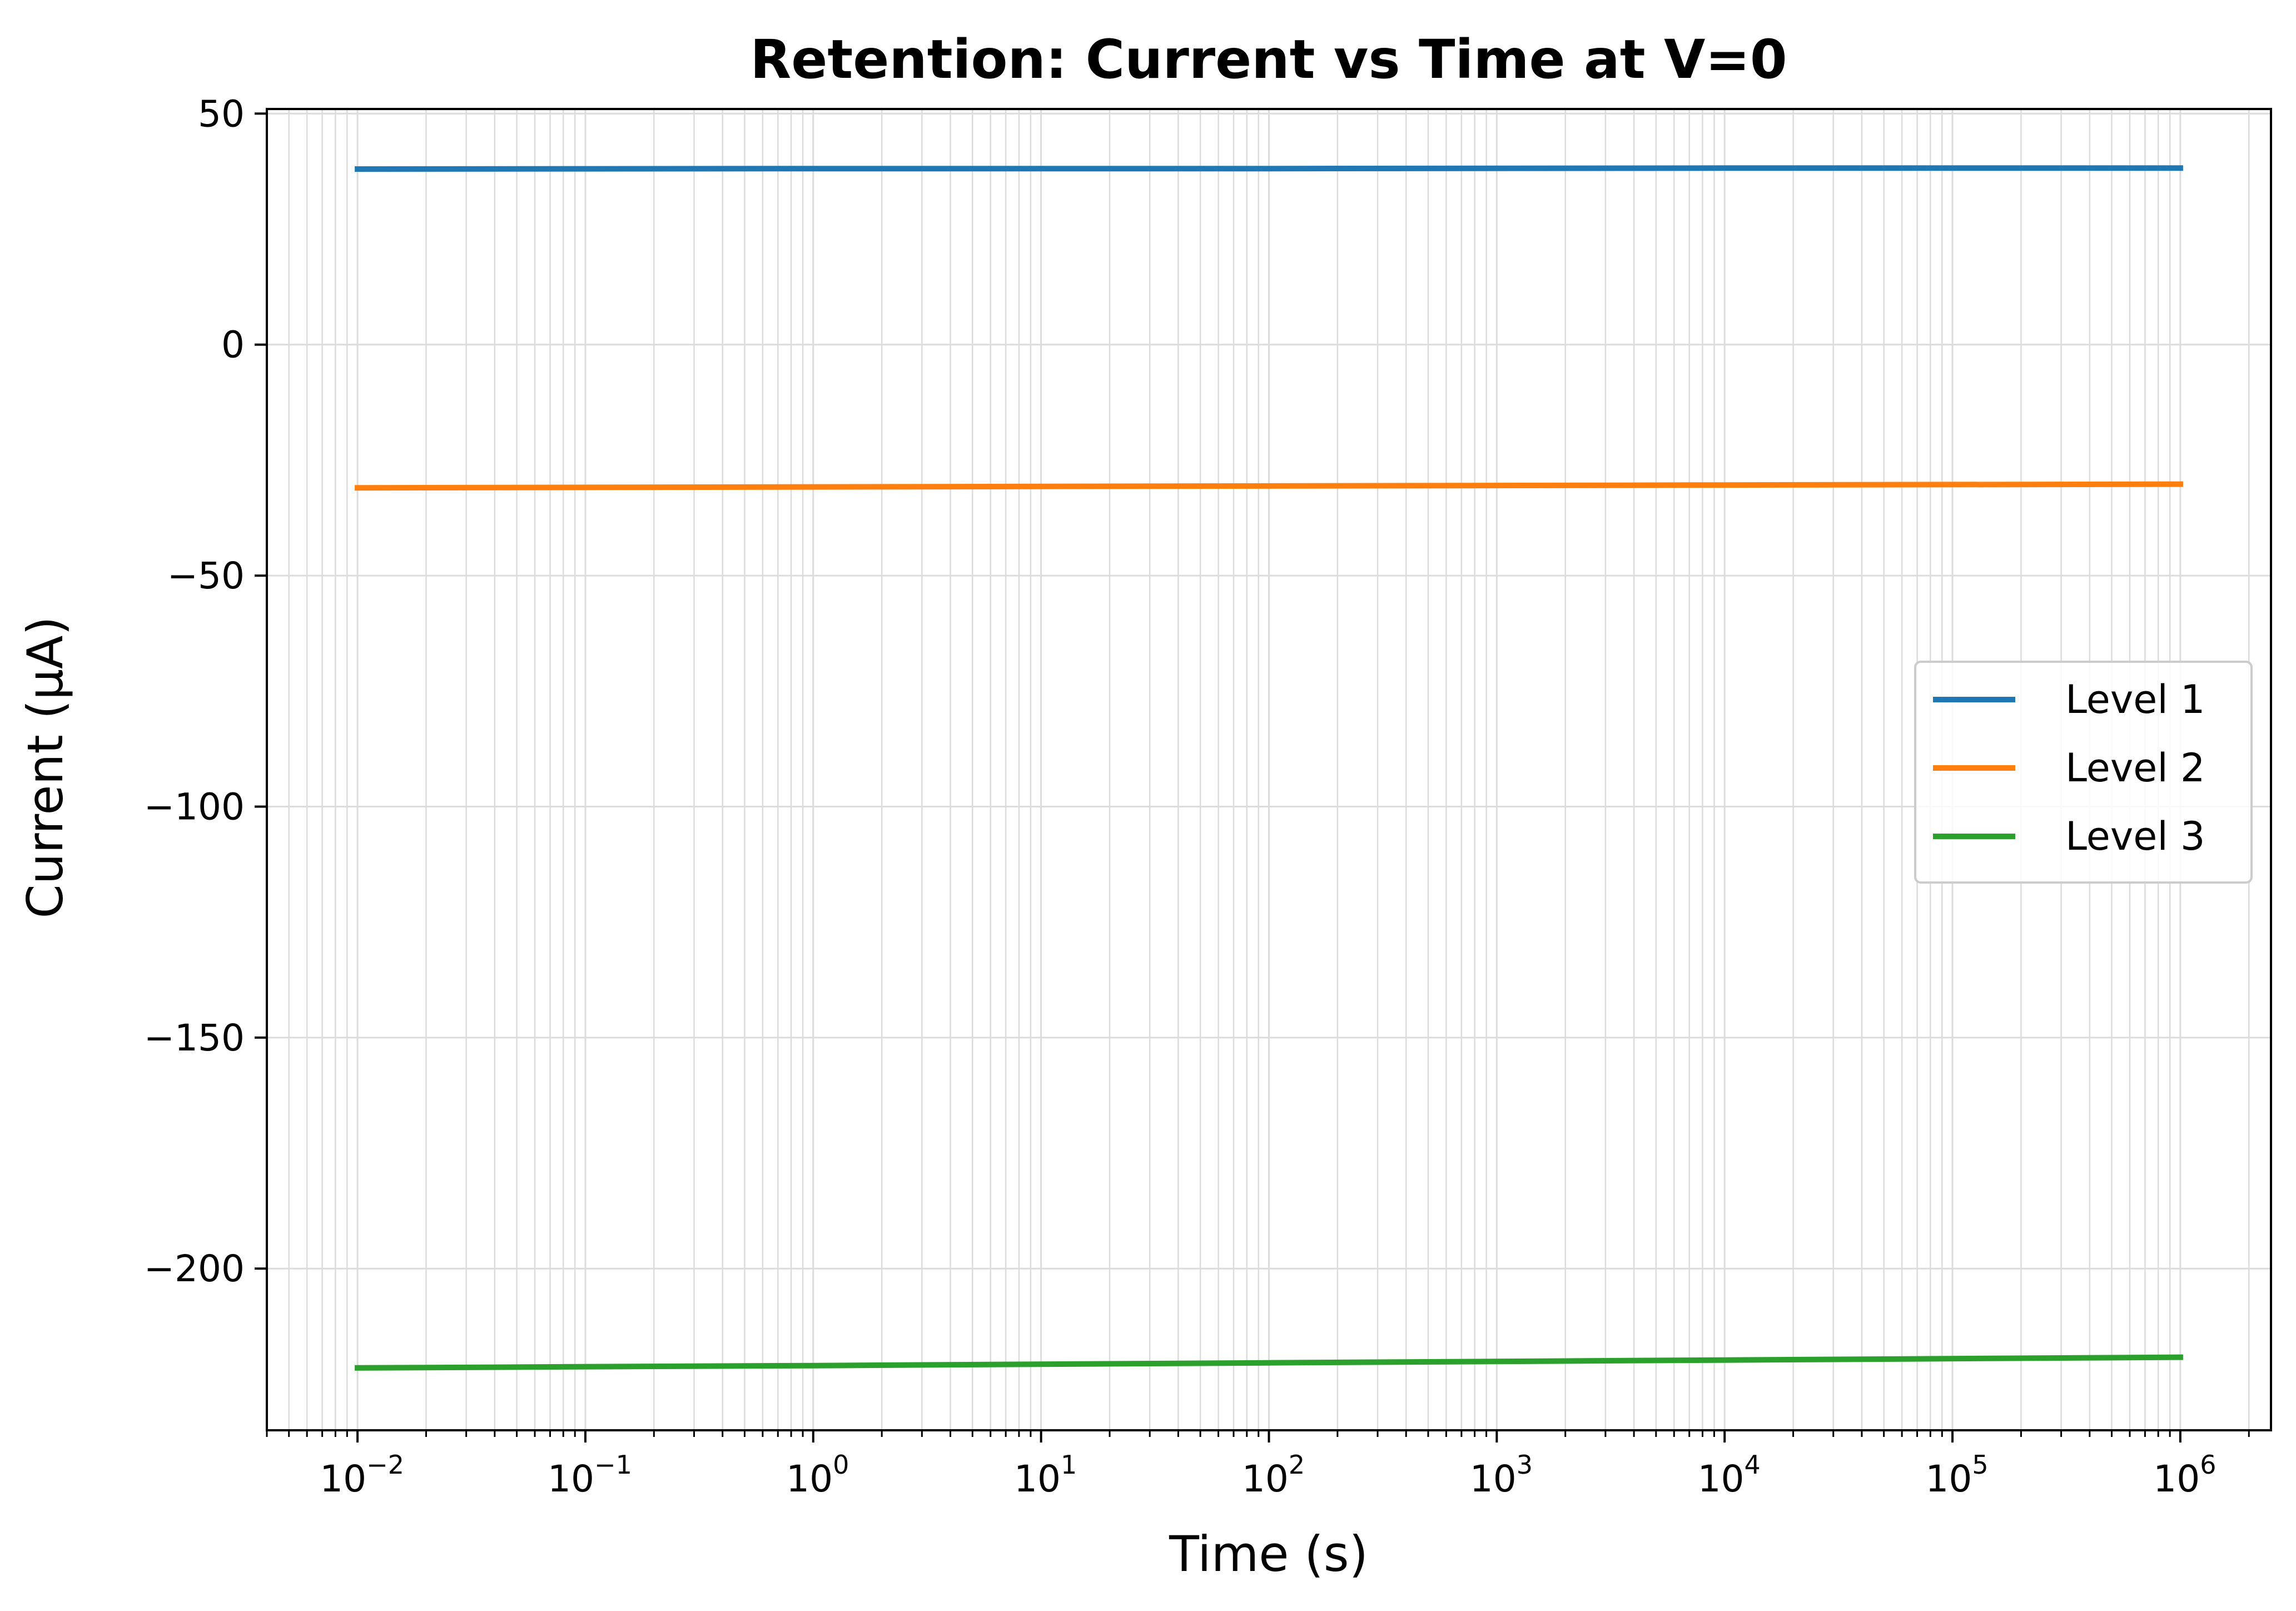 Image resolution: width=2296 pixels, height=1611 pixels. I want to click on x-tick-label: 10⁰, so click(818, 1475).